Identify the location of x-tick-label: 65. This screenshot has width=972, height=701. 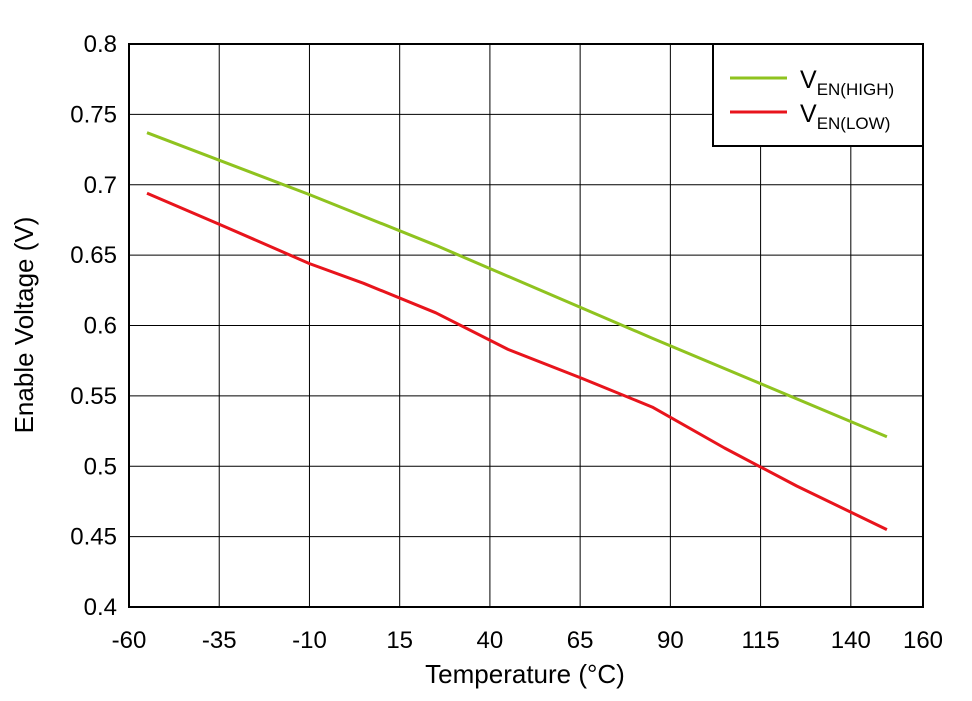
(580, 640).